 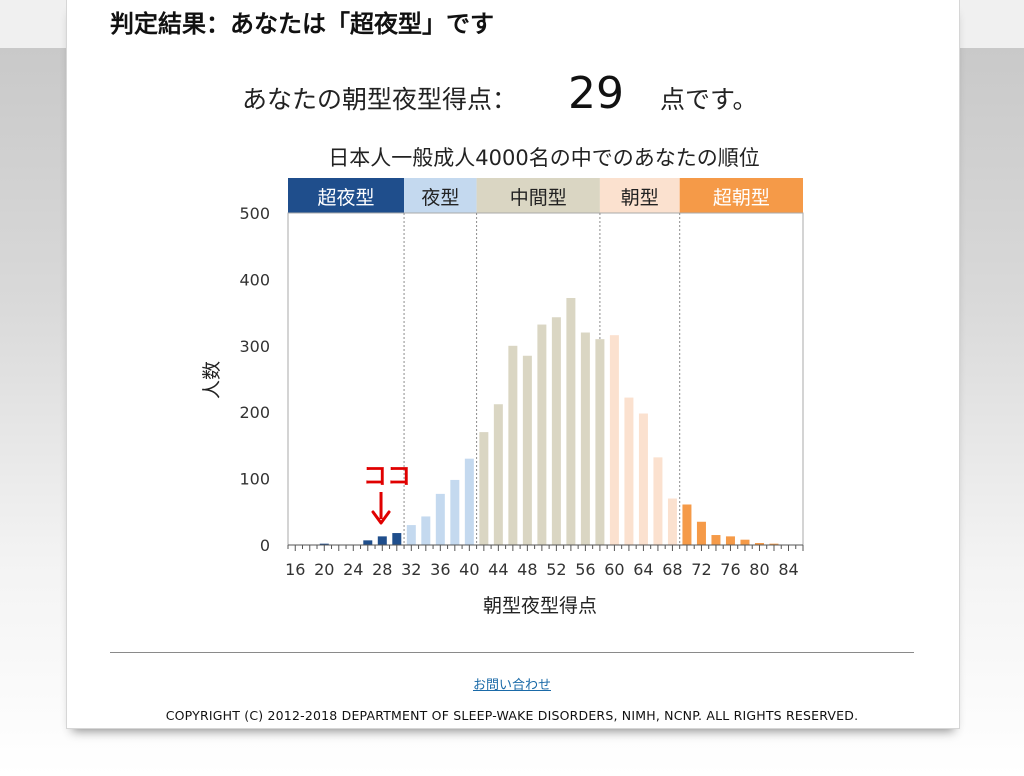 I want to click on band-label: 夜型, so click(x=440, y=198).